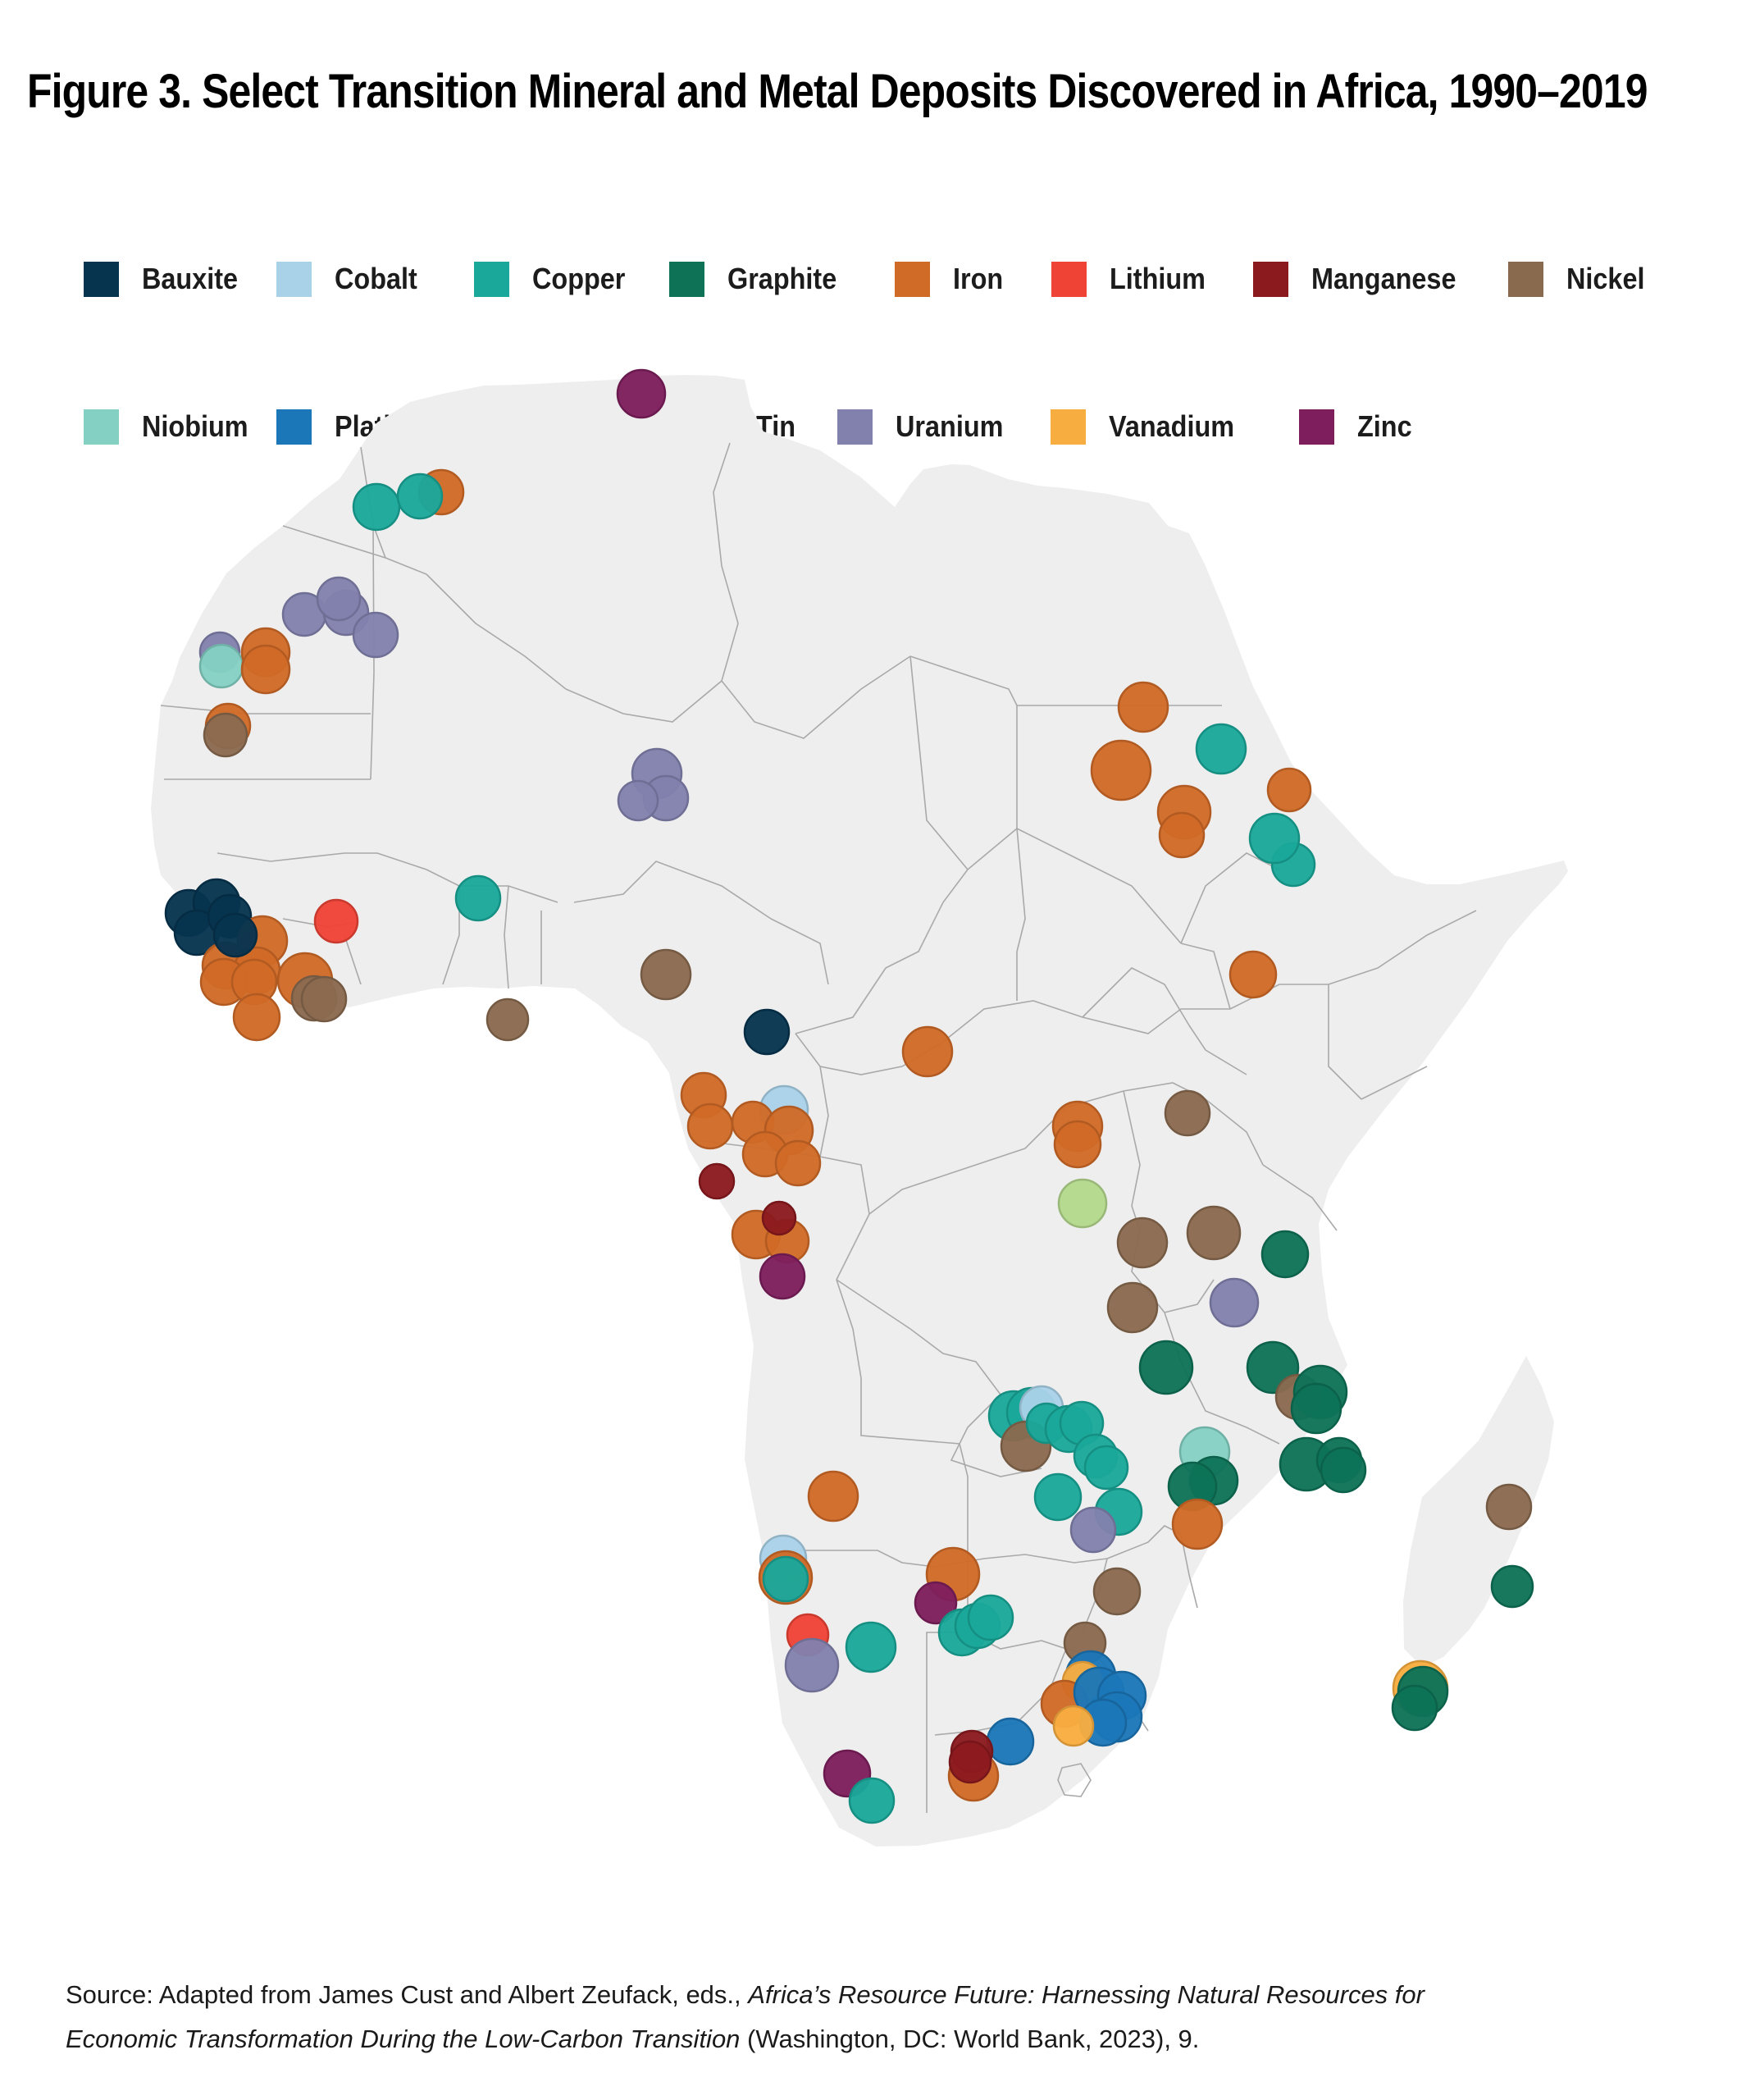  Describe the element at coordinates (1384, 426) in the screenshot. I see `legend-label: Zinc` at that location.